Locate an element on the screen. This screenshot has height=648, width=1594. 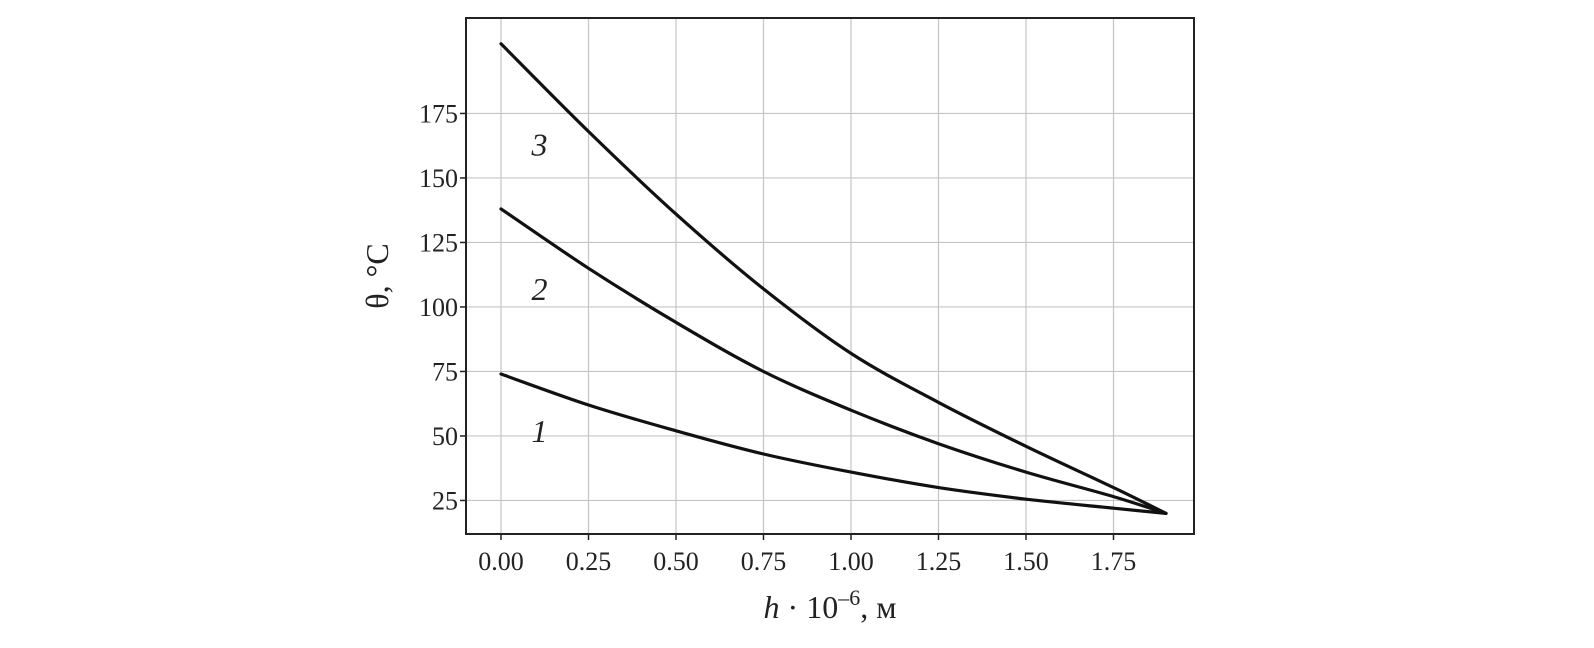
y-tick-label: 25 is located at coordinates (445, 500).